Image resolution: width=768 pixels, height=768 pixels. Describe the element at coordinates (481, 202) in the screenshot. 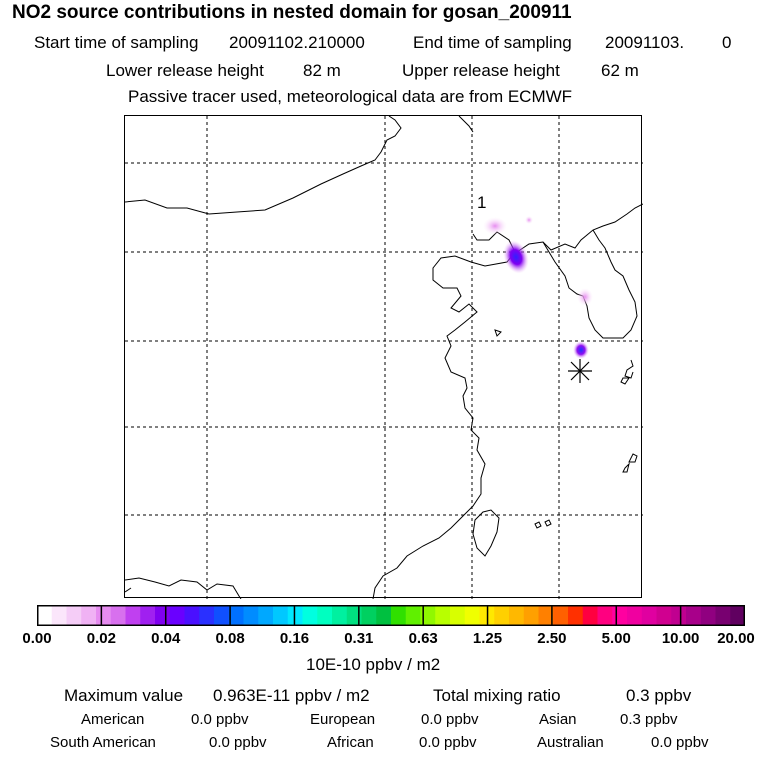

I see `source-marker-label: 1` at that location.